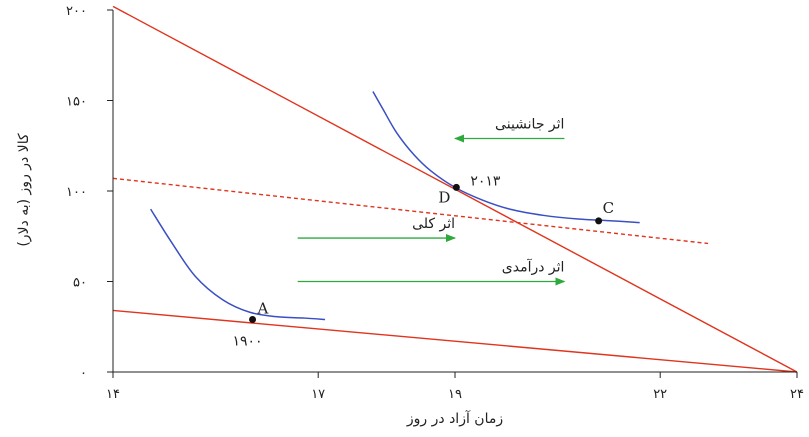 The width and height of the screenshot is (809, 437). I want to click on x-tick-label: ۱۴, so click(113, 394).